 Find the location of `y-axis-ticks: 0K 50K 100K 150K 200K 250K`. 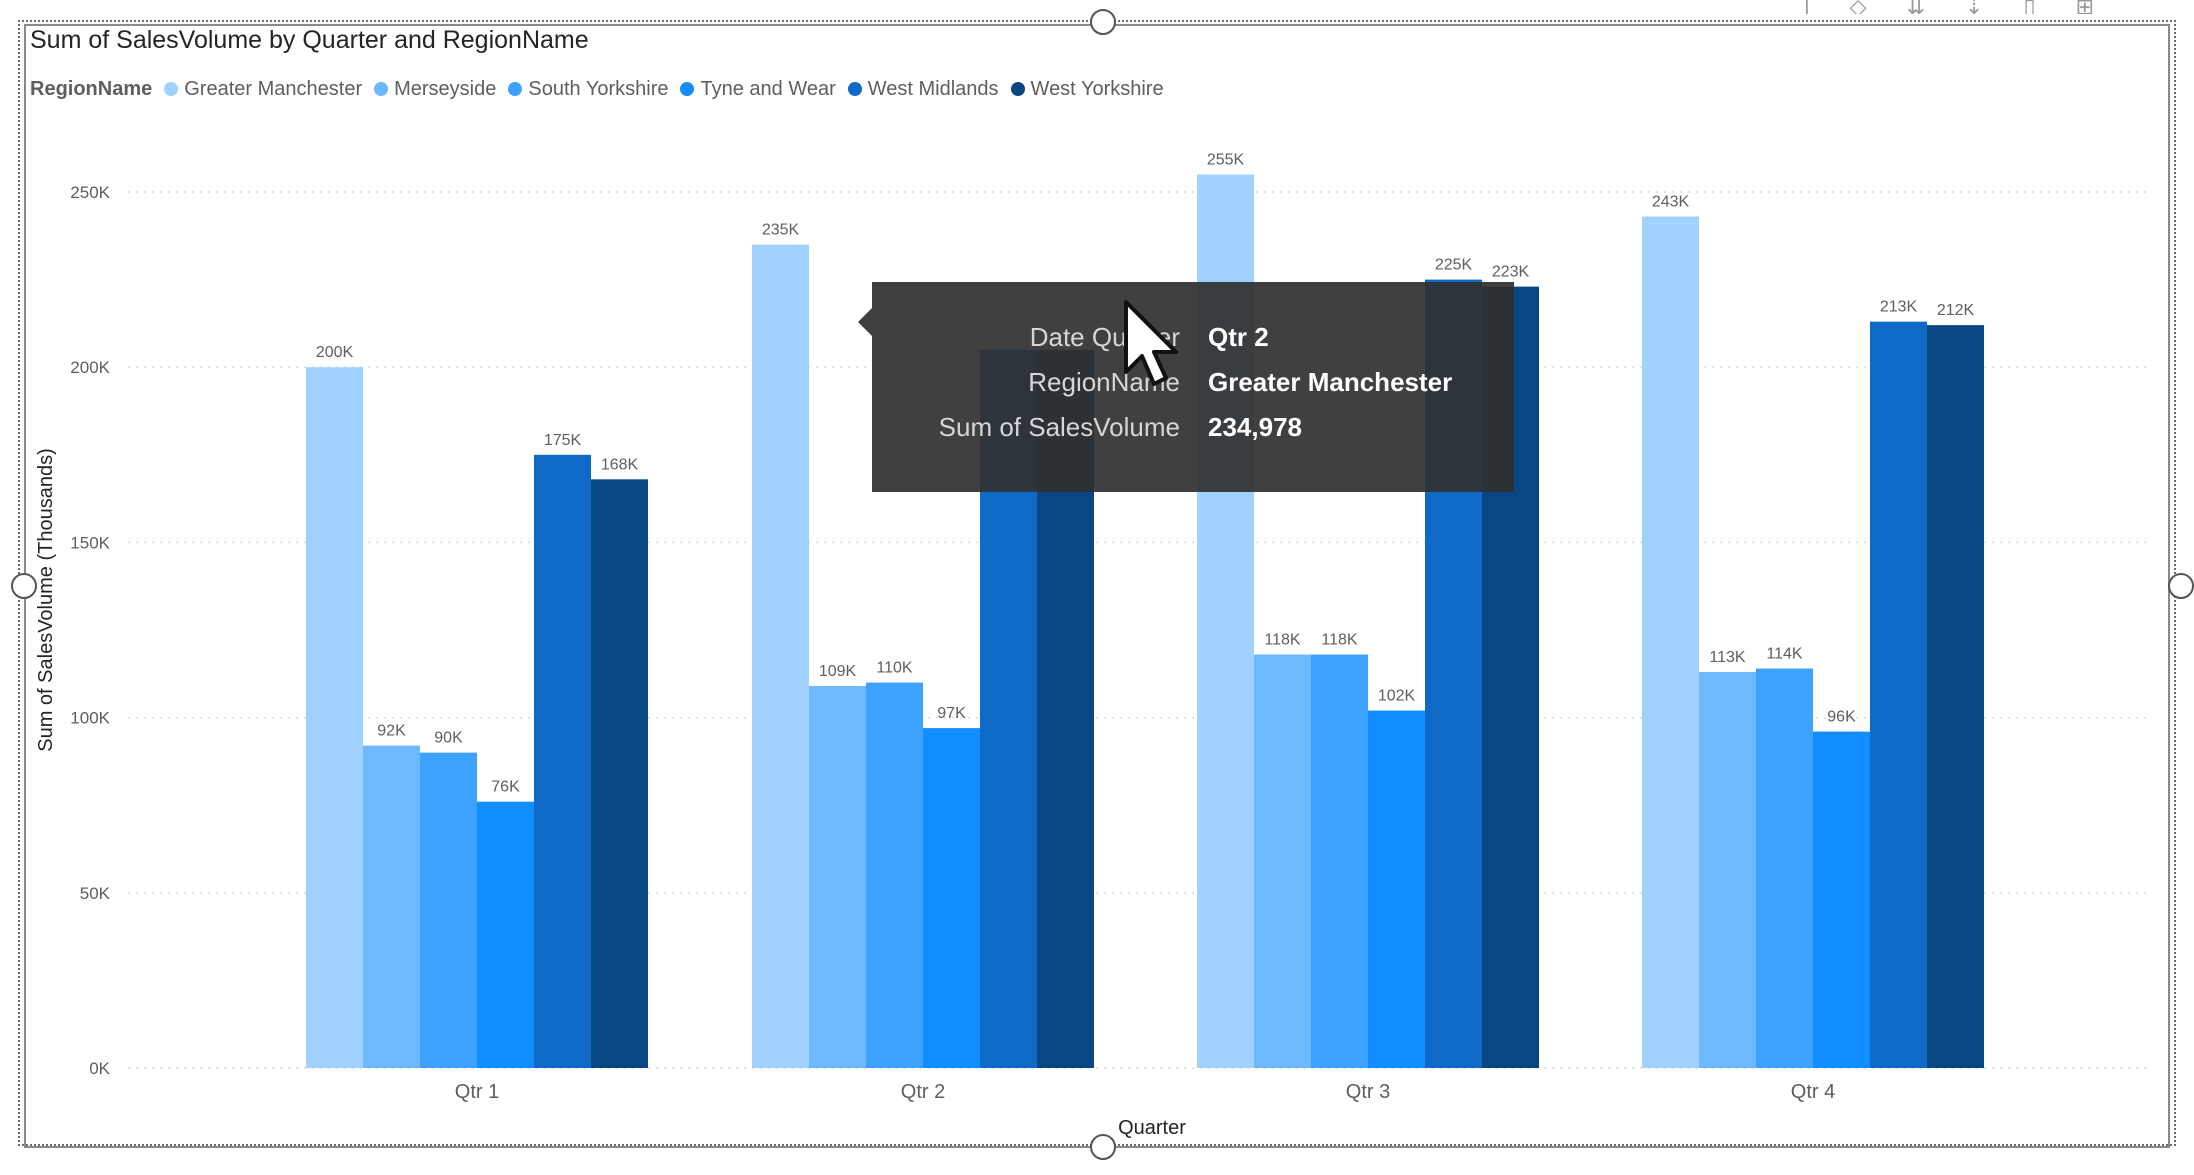

y-axis-ticks: 0K 50K 100K 150K 200K 250K is located at coordinates (90, 630).